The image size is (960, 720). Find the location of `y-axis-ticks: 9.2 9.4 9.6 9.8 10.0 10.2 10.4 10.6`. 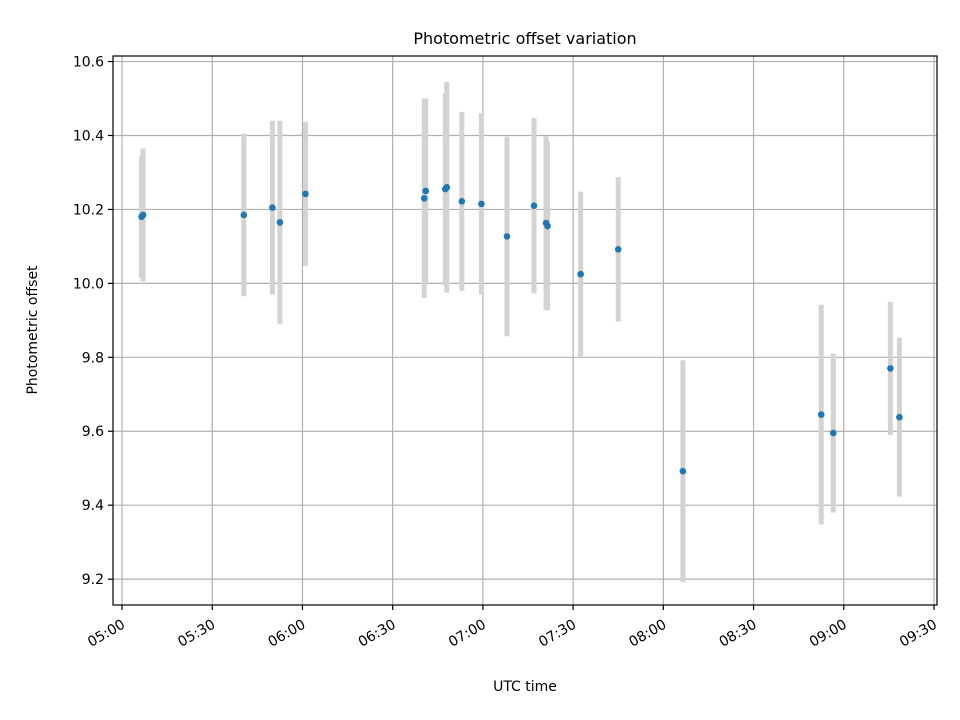

y-axis-ticks: 9.2 9.4 9.6 9.8 10.0 10.2 10.4 10.6 is located at coordinates (93, 321).